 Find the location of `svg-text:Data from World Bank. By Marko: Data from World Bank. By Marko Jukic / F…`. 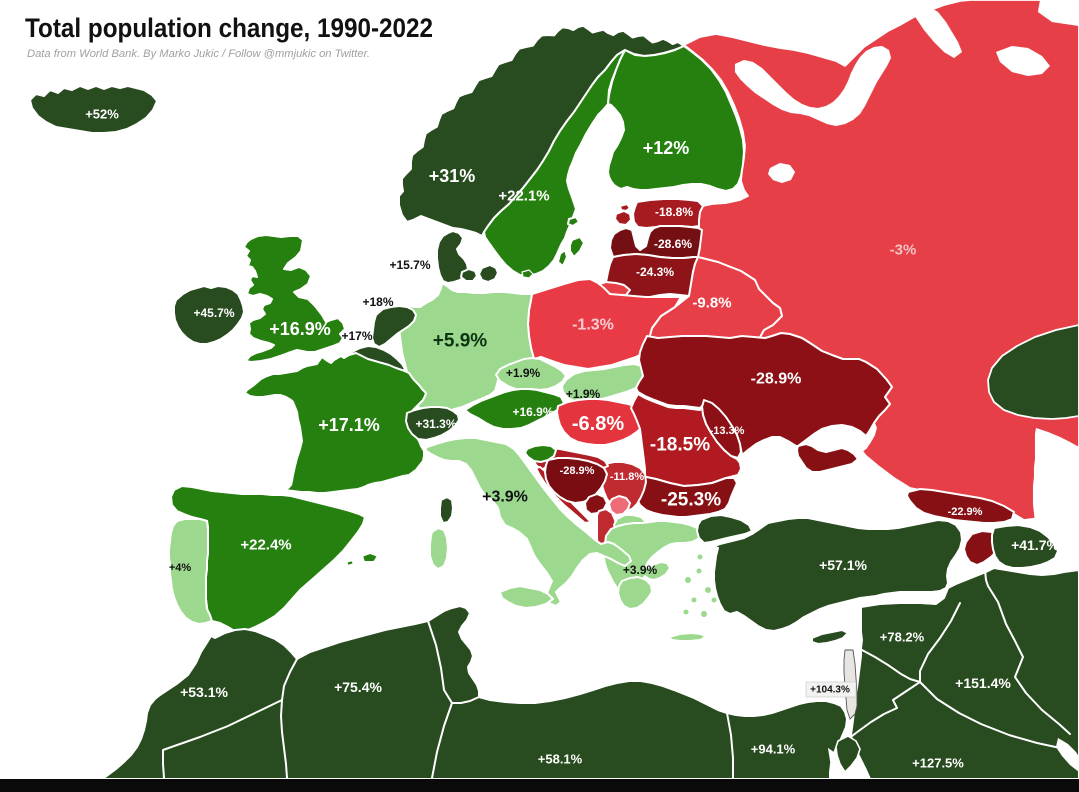

svg-text:Data from World Bank. By Marko: Data from World Bank. By Marko Jukic / F… is located at coordinates (198, 54).